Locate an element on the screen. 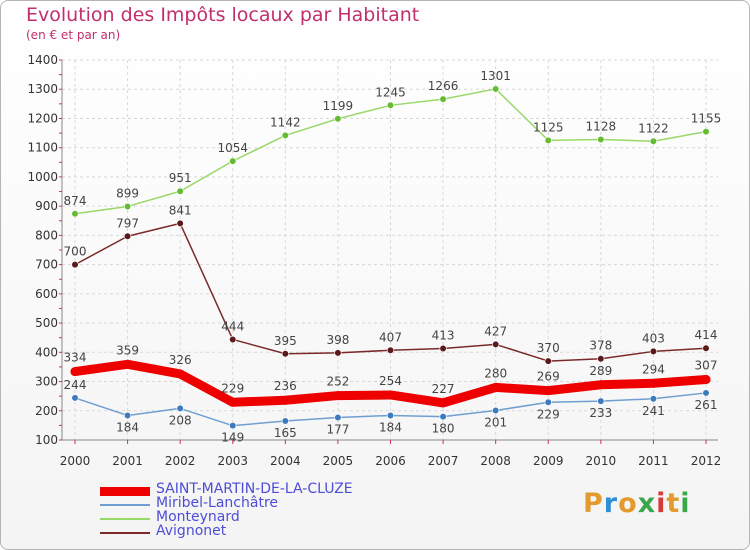  data-label-monteynard: 1199 is located at coordinates (338, 106).